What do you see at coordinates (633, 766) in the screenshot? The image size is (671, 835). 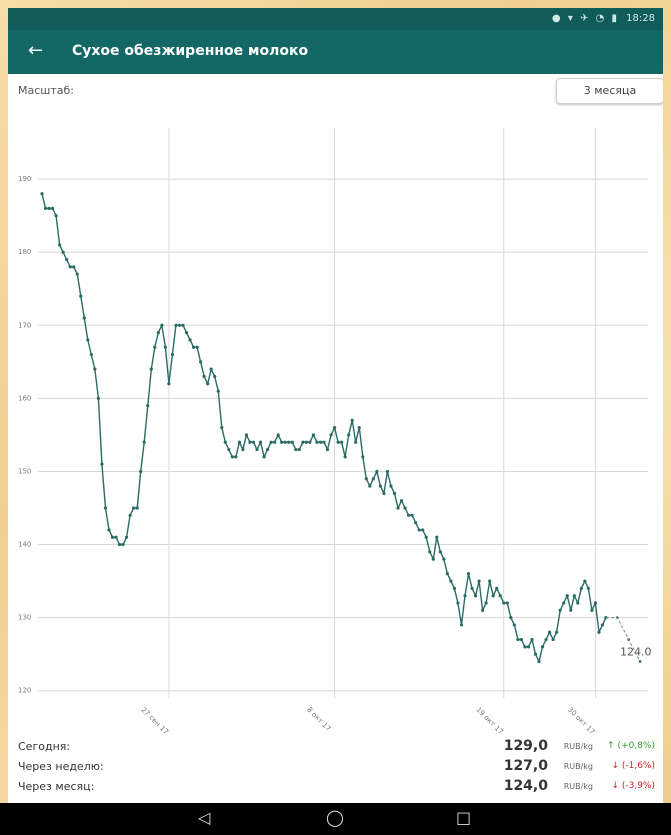 I see `stat-change: ↓ (-1,6%)` at bounding box center [633, 766].